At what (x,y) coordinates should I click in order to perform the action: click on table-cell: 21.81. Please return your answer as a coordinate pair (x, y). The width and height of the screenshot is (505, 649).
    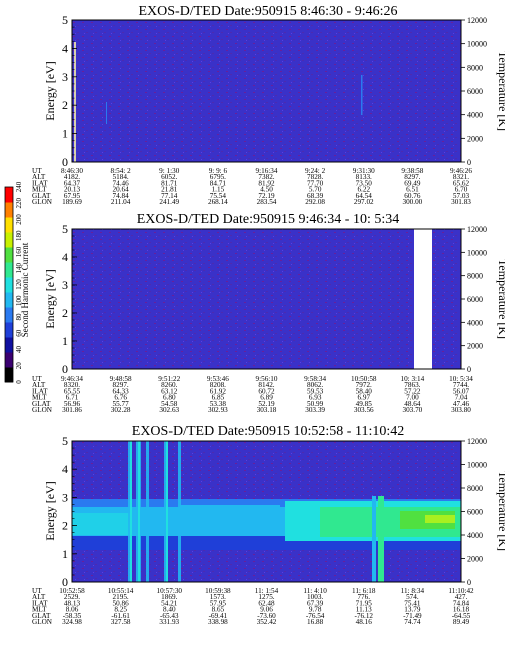
    Looking at the image, I should click on (169, 190).